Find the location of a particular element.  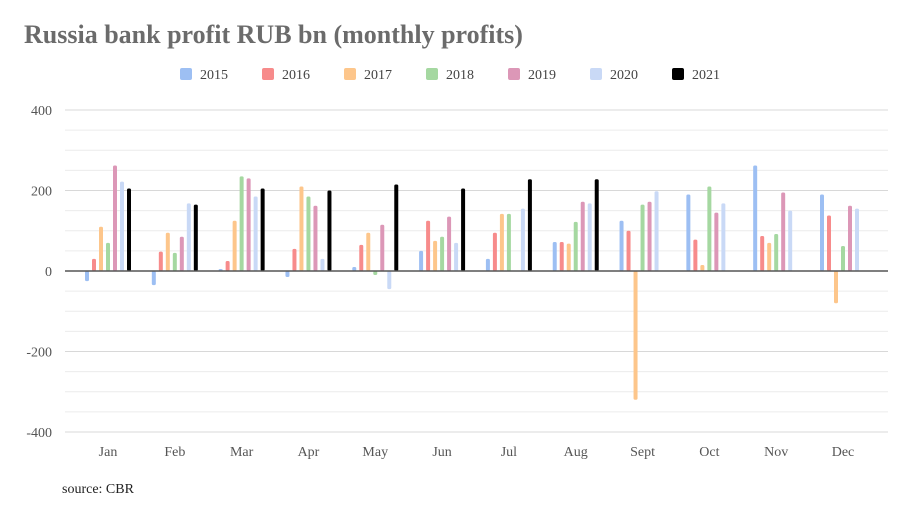

bar-2017-Mar is located at coordinates (234, 245).